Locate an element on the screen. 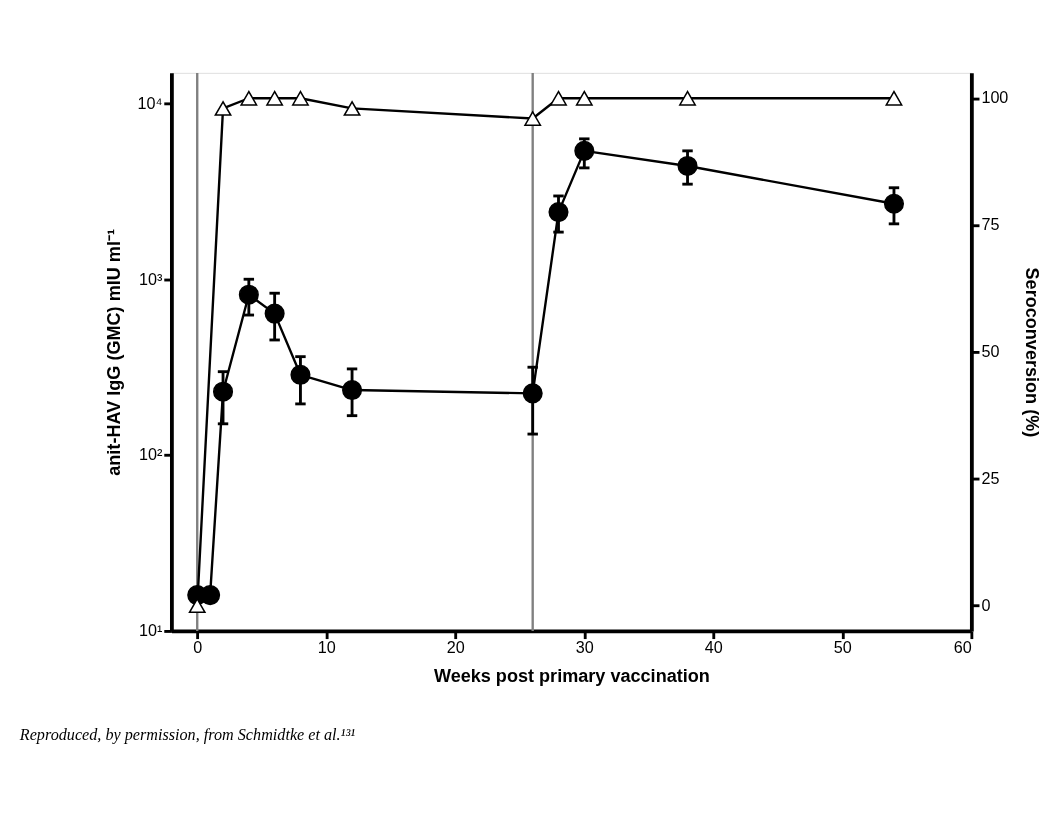 This screenshot has width=1059, height=831. x-tick-label: 30 is located at coordinates (584, 647).